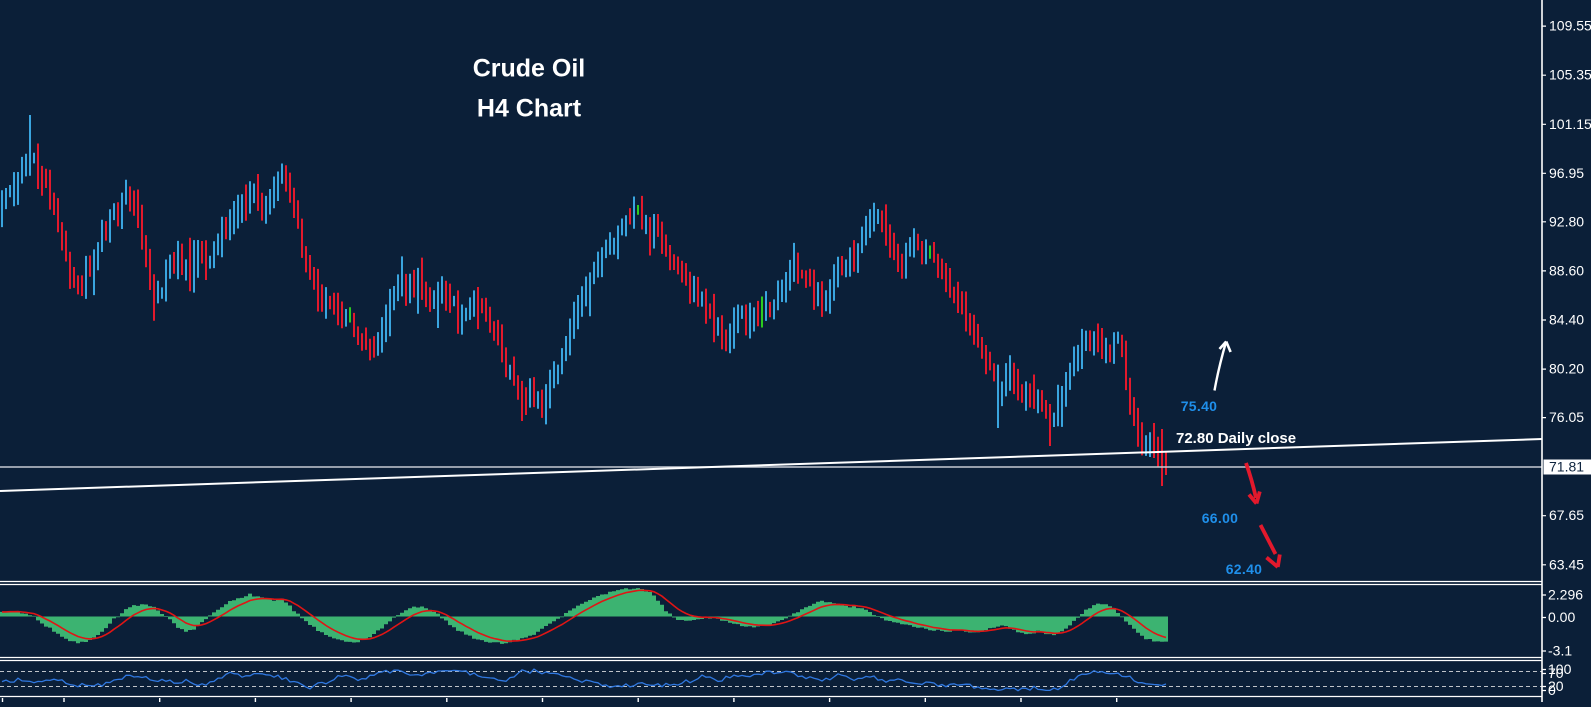  I want to click on svg-text: 72.80 Daily close, so click(1236, 438).